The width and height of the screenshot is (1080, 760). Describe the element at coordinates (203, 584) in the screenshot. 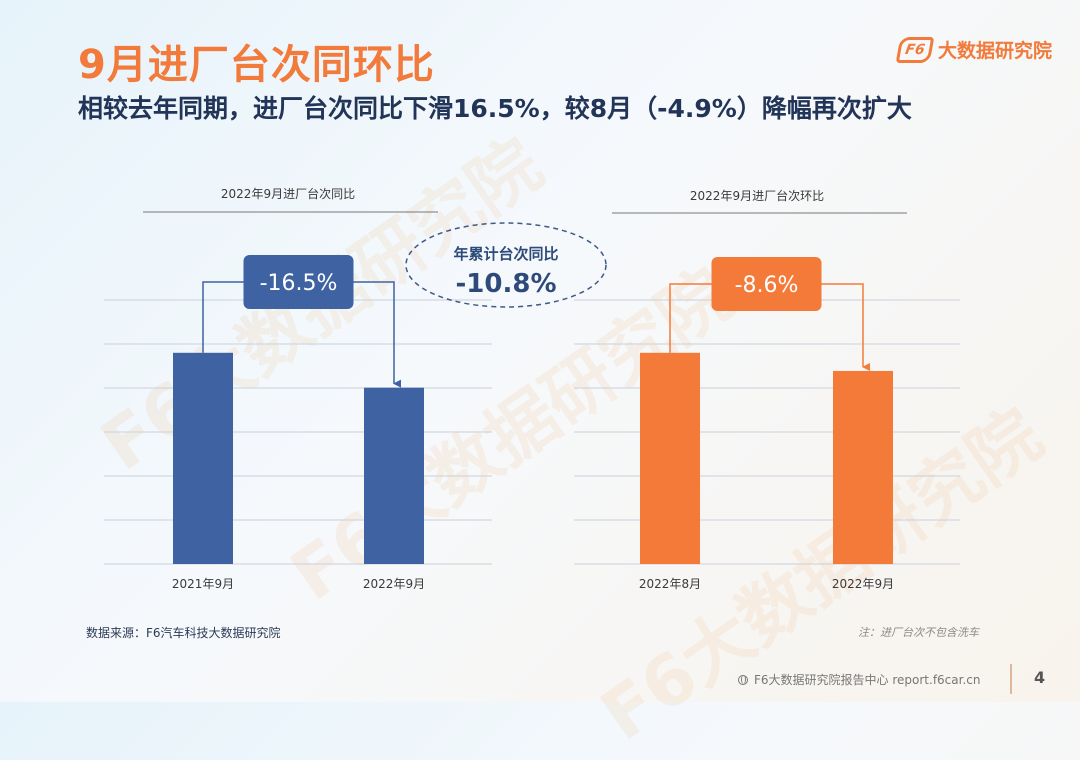

I see `x-tick-label: 2021年9月` at that location.